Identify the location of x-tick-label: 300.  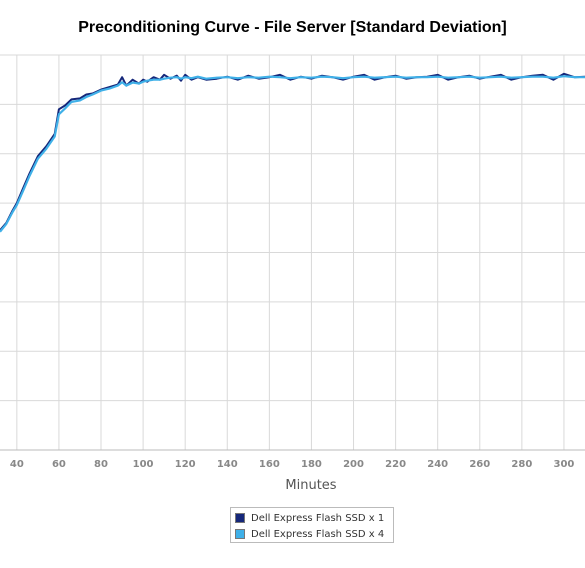
(564, 464).